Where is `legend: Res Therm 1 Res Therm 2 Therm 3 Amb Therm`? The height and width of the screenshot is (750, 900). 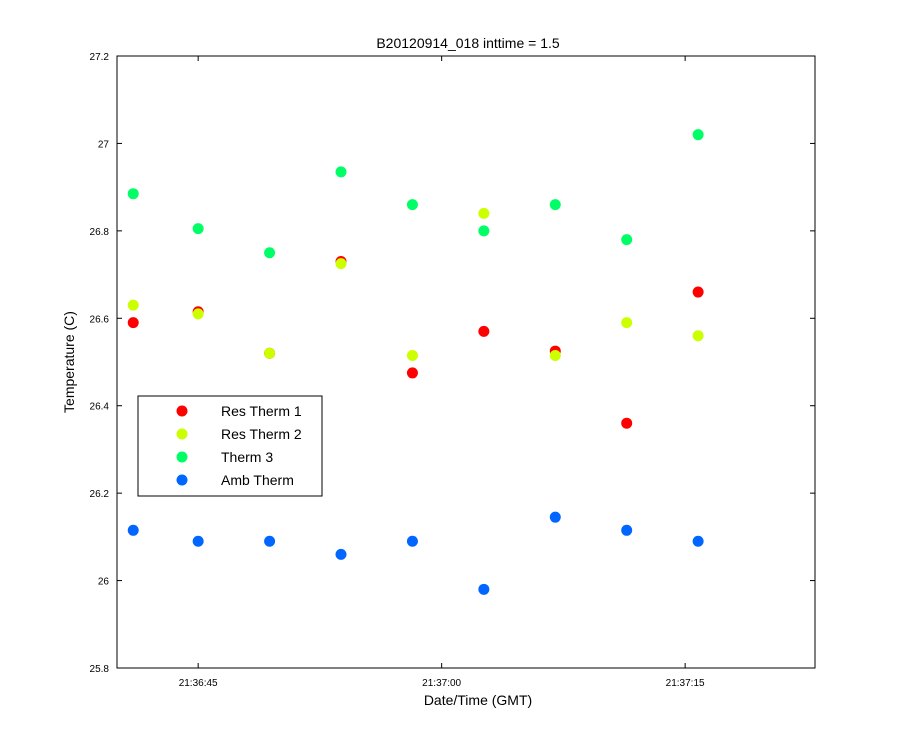
legend: Res Therm 1 Res Therm 2 Therm 3 Amb Therm is located at coordinates (230, 446).